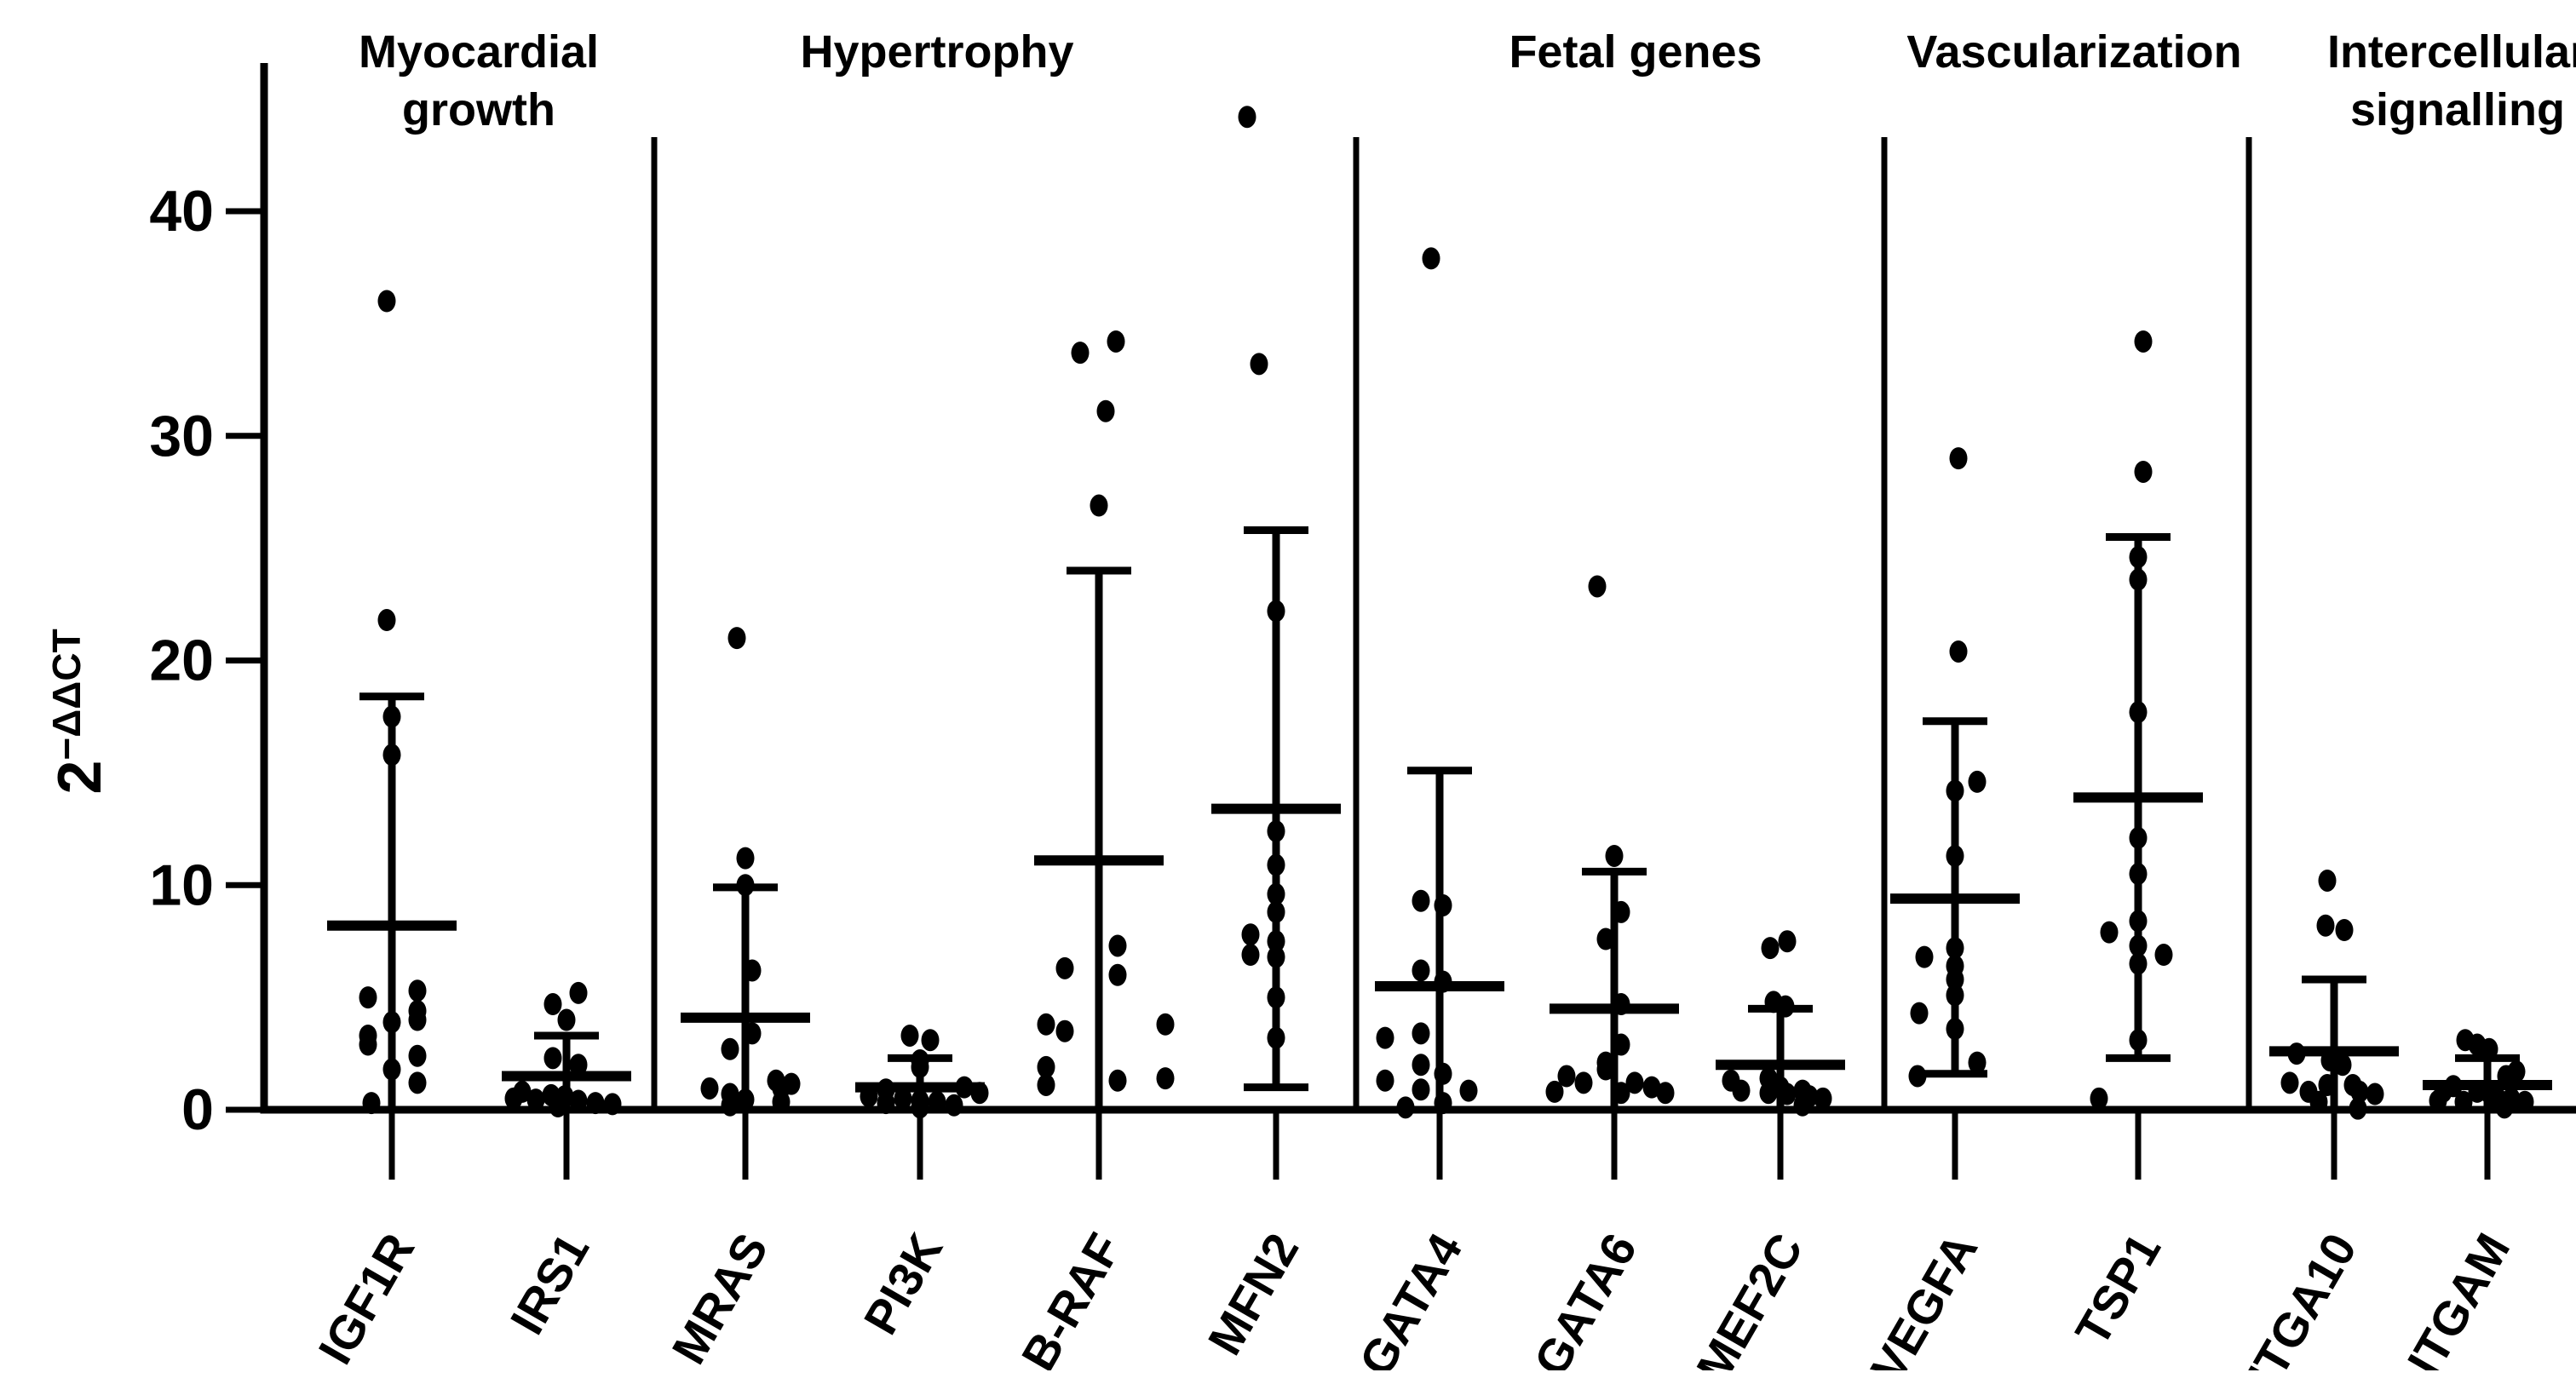 Image resolution: width=2576 pixels, height=1384 pixels. Describe the element at coordinates (182, 661) in the screenshot. I see `y-tick-label: 20` at that location.